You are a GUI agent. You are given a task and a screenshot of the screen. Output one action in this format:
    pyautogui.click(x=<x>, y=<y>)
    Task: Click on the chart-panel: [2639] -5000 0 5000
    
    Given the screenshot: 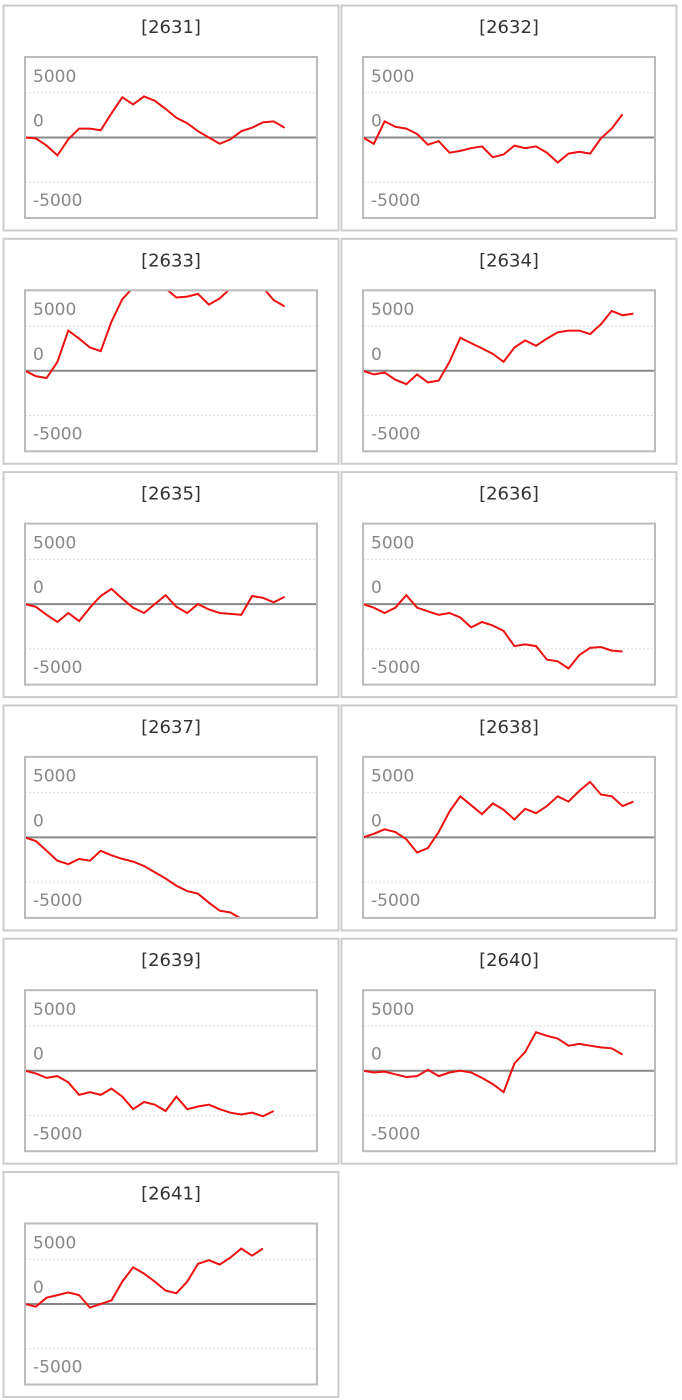 What is the action you would take?
    pyautogui.click(x=171, y=1051)
    